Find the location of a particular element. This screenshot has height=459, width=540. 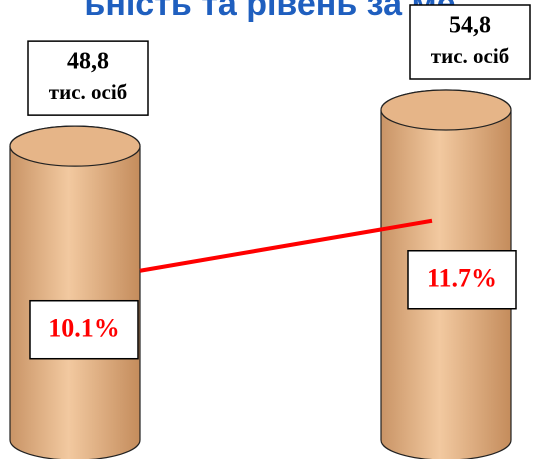

line-series is located at coordinates (286, 245).